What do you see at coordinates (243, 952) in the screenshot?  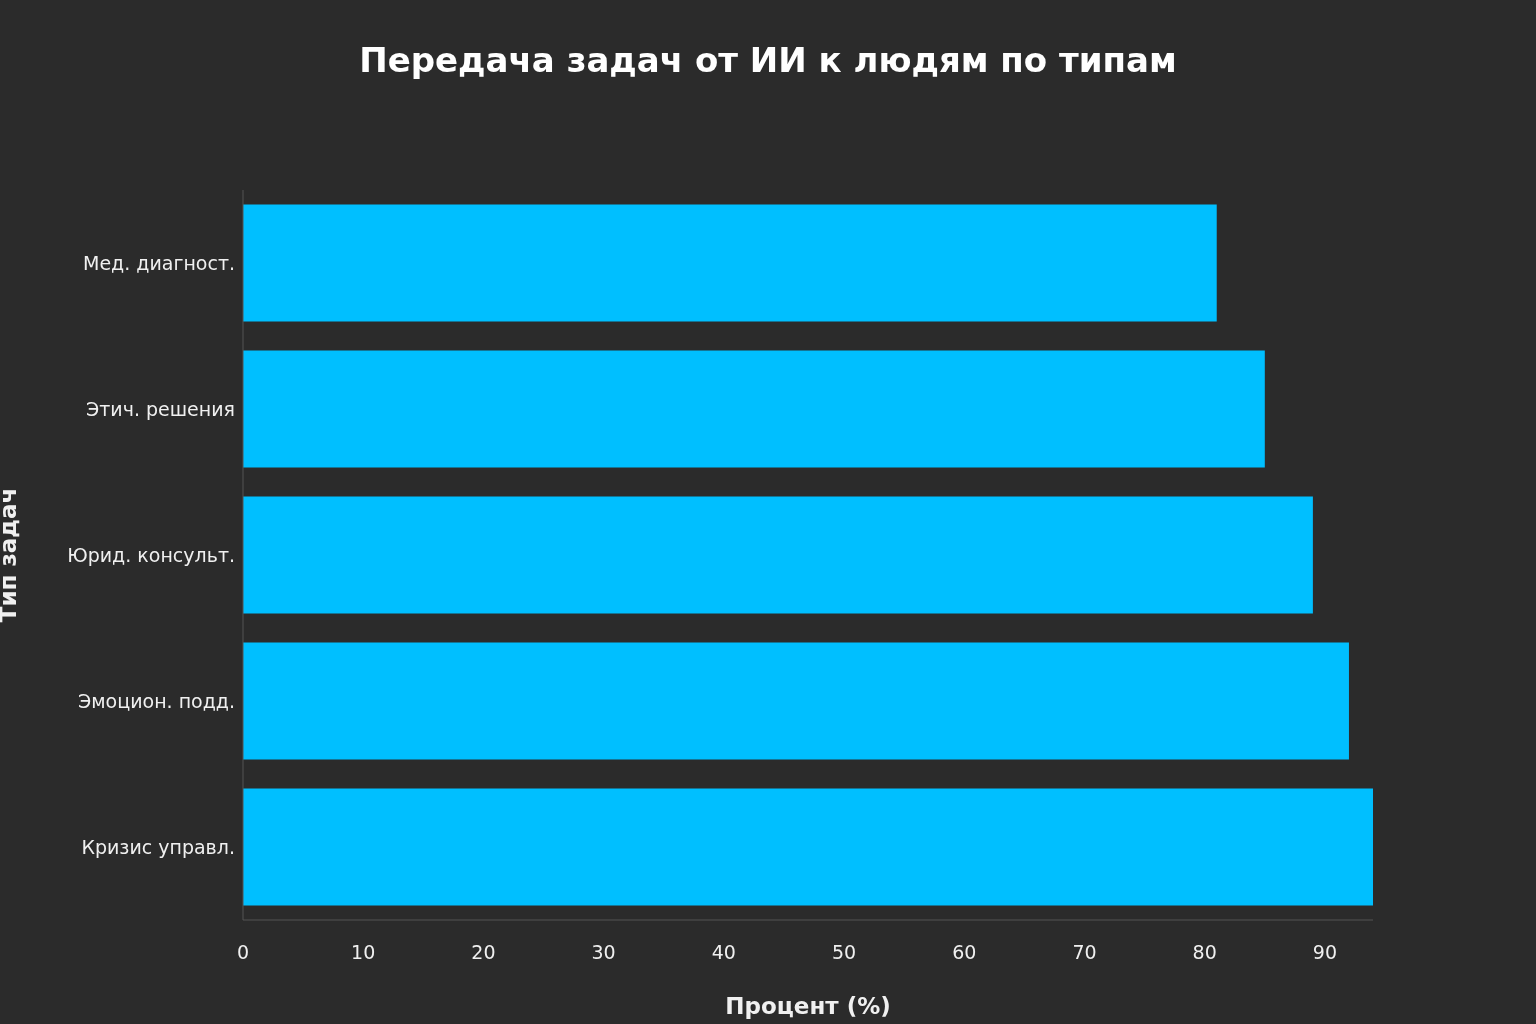 I see `x-tick-label: 0` at bounding box center [243, 952].